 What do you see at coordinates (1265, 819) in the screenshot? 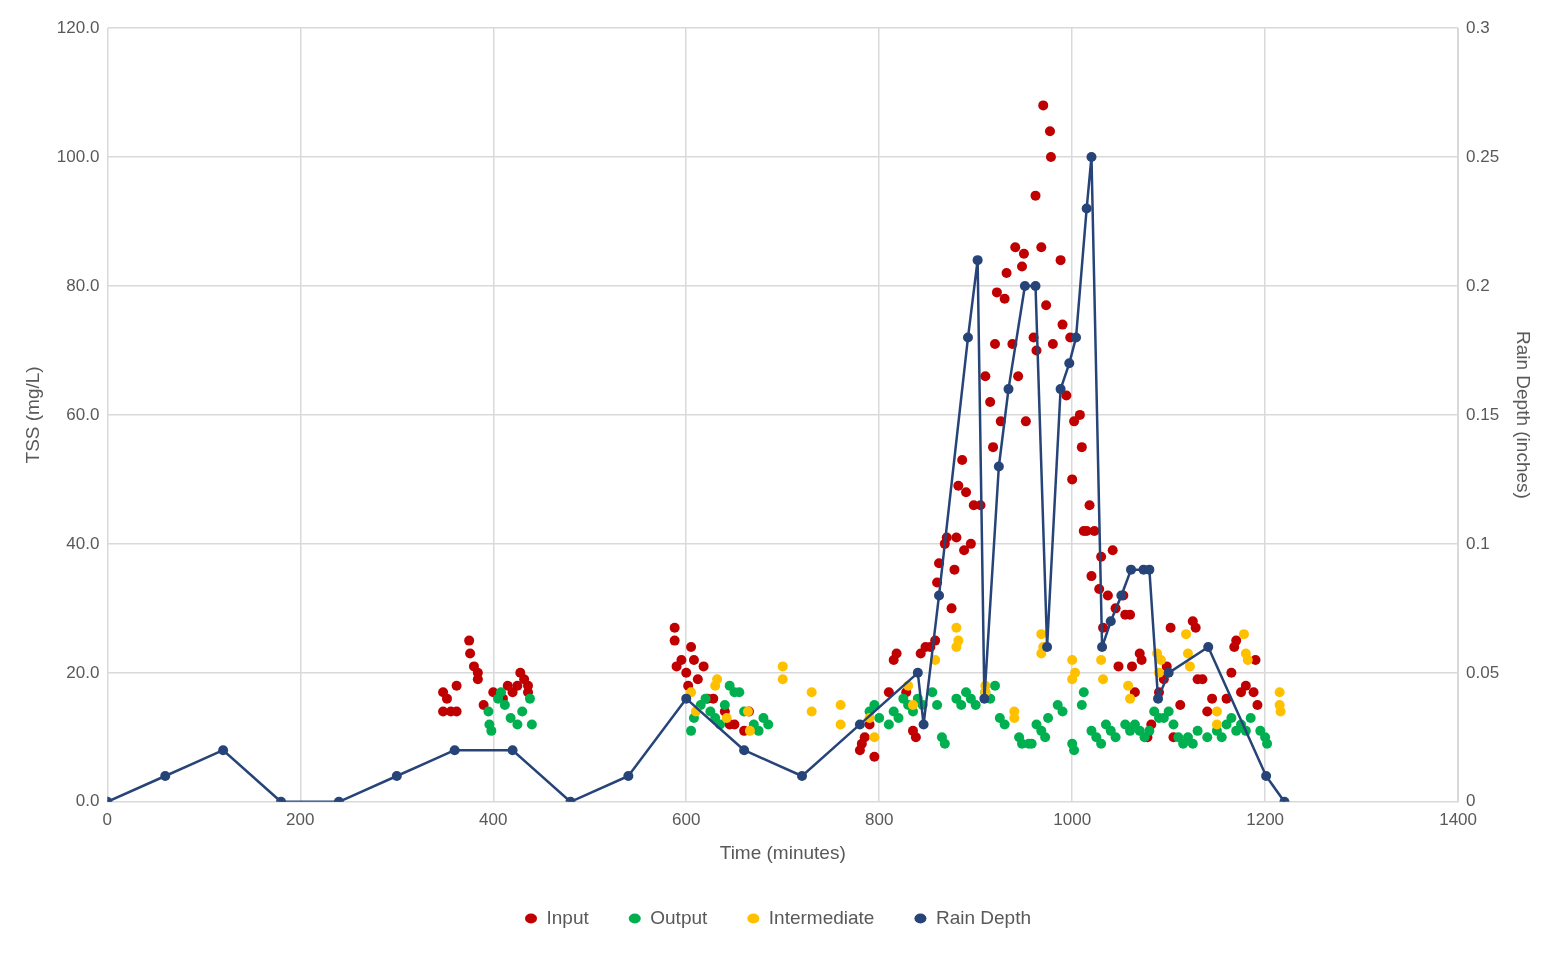
I see `x-tick-label: 1200` at bounding box center [1265, 819].